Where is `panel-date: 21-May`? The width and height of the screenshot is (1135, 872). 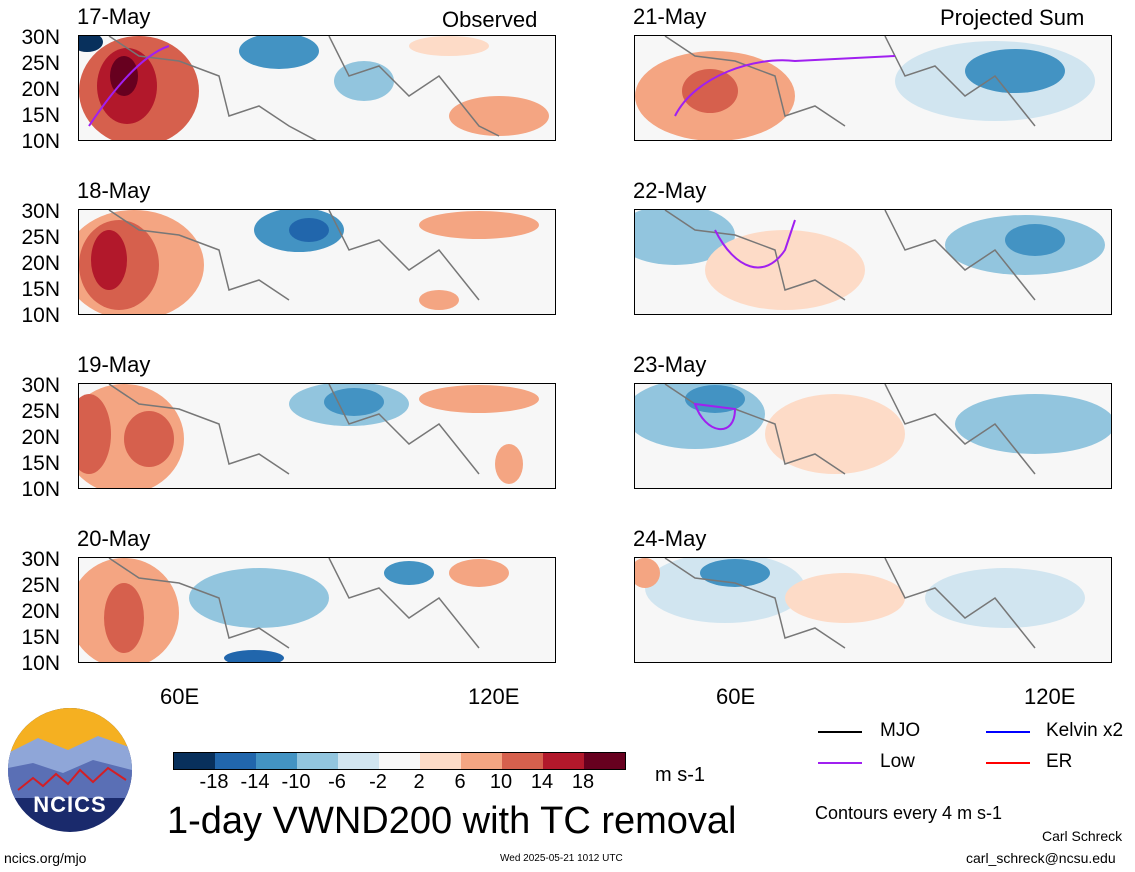
panel-date: 21-May is located at coordinates (670, 16).